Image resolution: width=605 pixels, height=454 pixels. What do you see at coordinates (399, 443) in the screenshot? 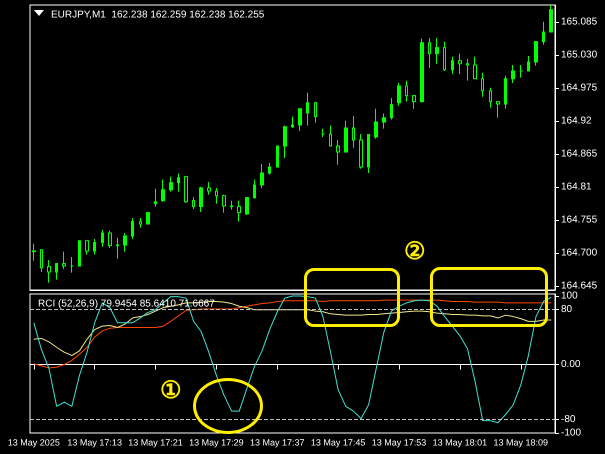
I see `x-tick-label: 13 May 17:53` at bounding box center [399, 443].